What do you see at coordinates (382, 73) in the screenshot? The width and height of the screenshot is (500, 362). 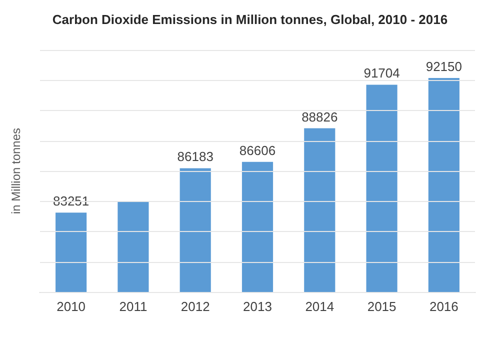 I see `data-label: 91704` at bounding box center [382, 73].